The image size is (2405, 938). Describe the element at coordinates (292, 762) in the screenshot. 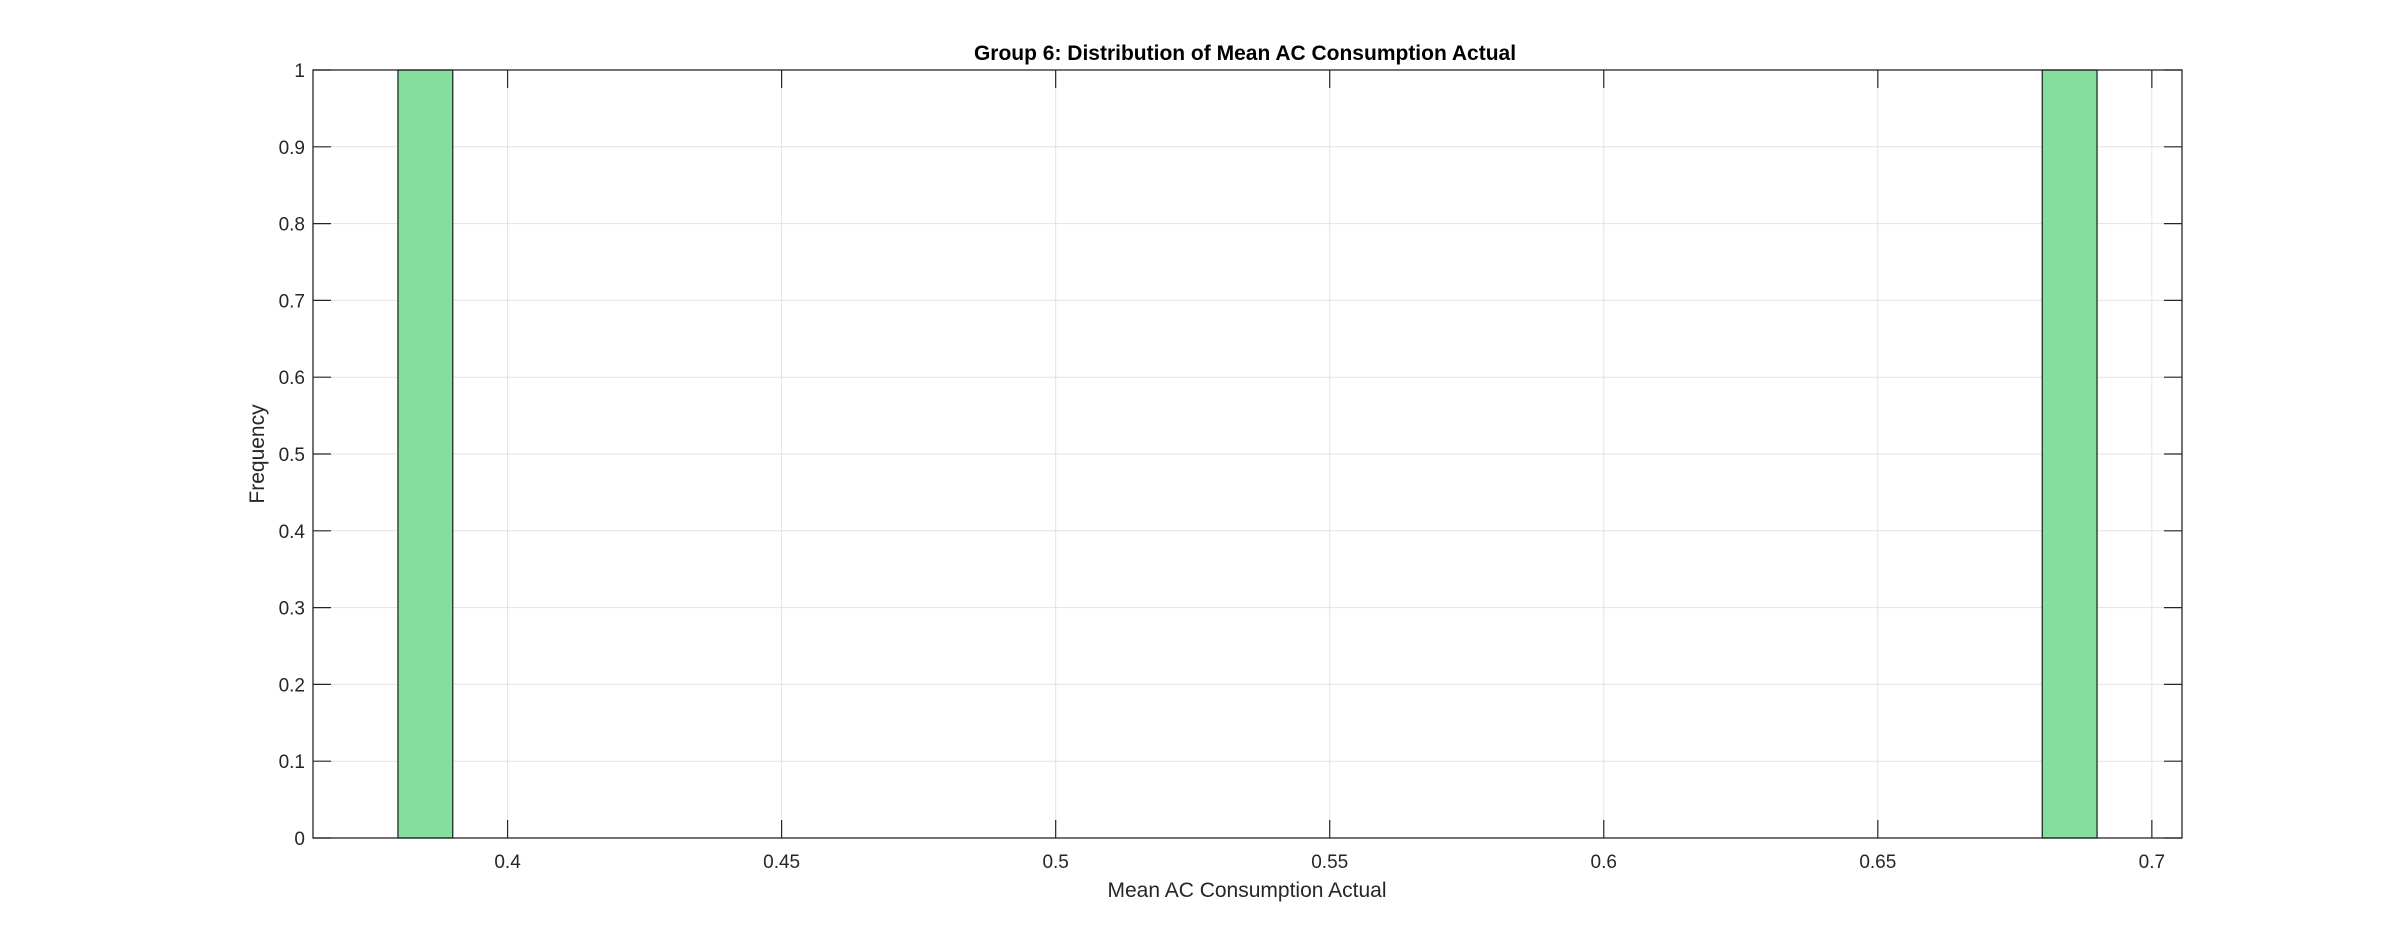

I see `y-tick-label: 0.1` at that location.